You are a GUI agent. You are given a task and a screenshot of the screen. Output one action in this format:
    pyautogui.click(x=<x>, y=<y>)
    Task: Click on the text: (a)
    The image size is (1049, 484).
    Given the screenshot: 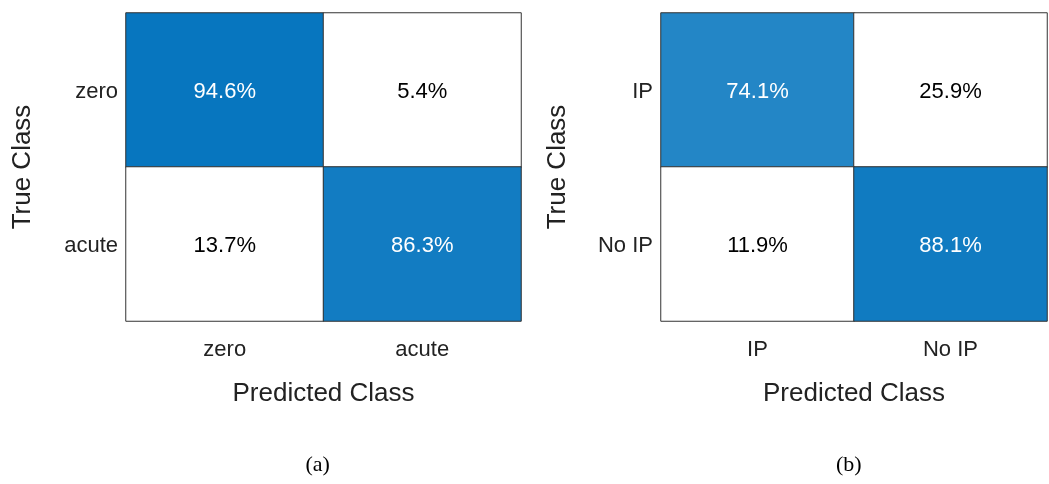 What is the action you would take?
    pyautogui.click(x=317, y=463)
    